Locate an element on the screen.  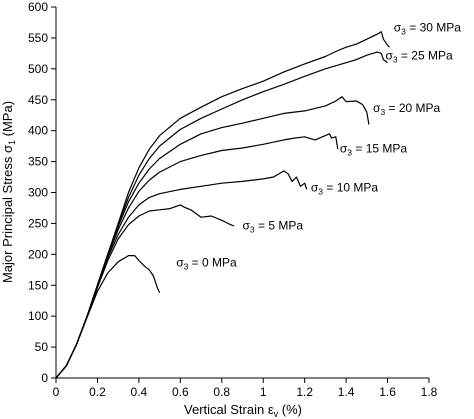
x-tick-label: 0.2 is located at coordinates (97, 392).